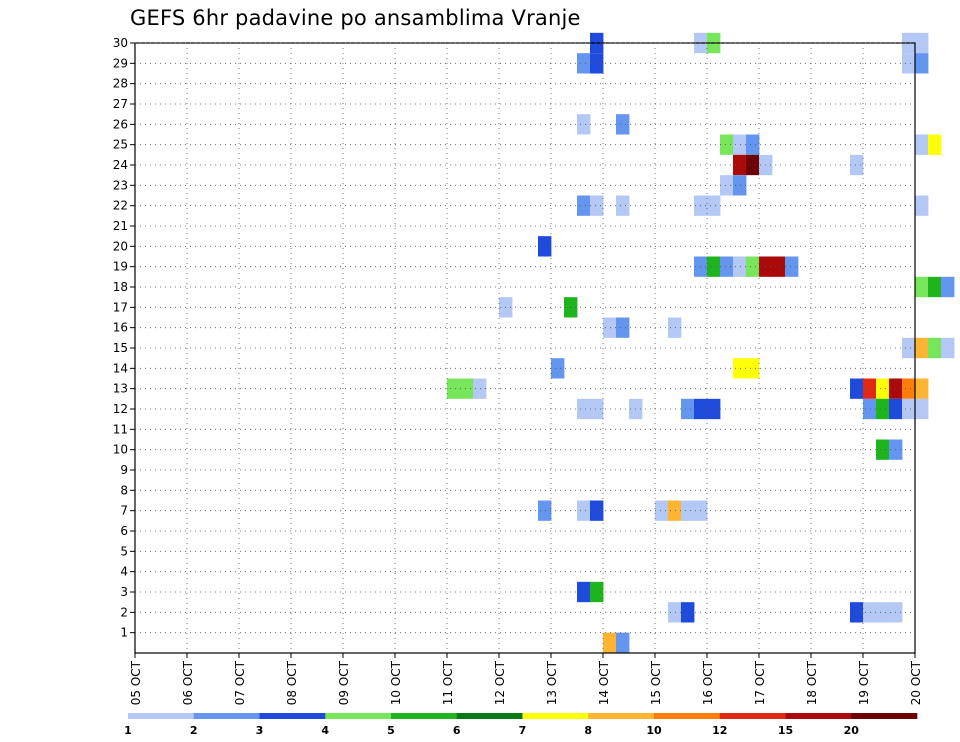 The width and height of the screenshot is (960, 742). Describe the element at coordinates (523, 730) in the screenshot. I see `colorbar-label: 7` at that location.